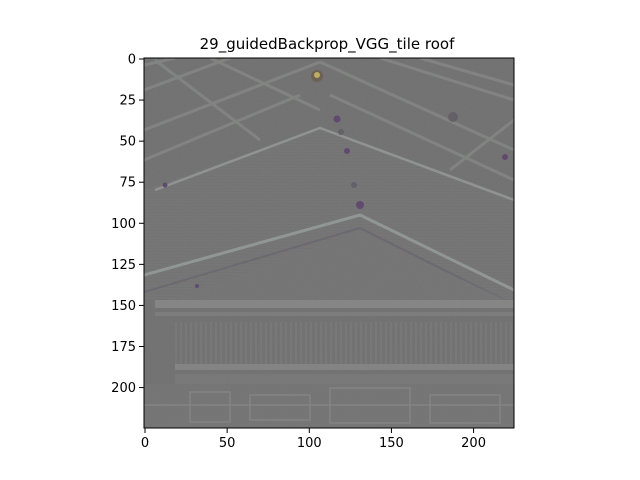 Image resolution: width=640 pixels, height=480 pixels. Describe the element at coordinates (123, 306) in the screenshot. I see `y-tick-label: 150` at that location.